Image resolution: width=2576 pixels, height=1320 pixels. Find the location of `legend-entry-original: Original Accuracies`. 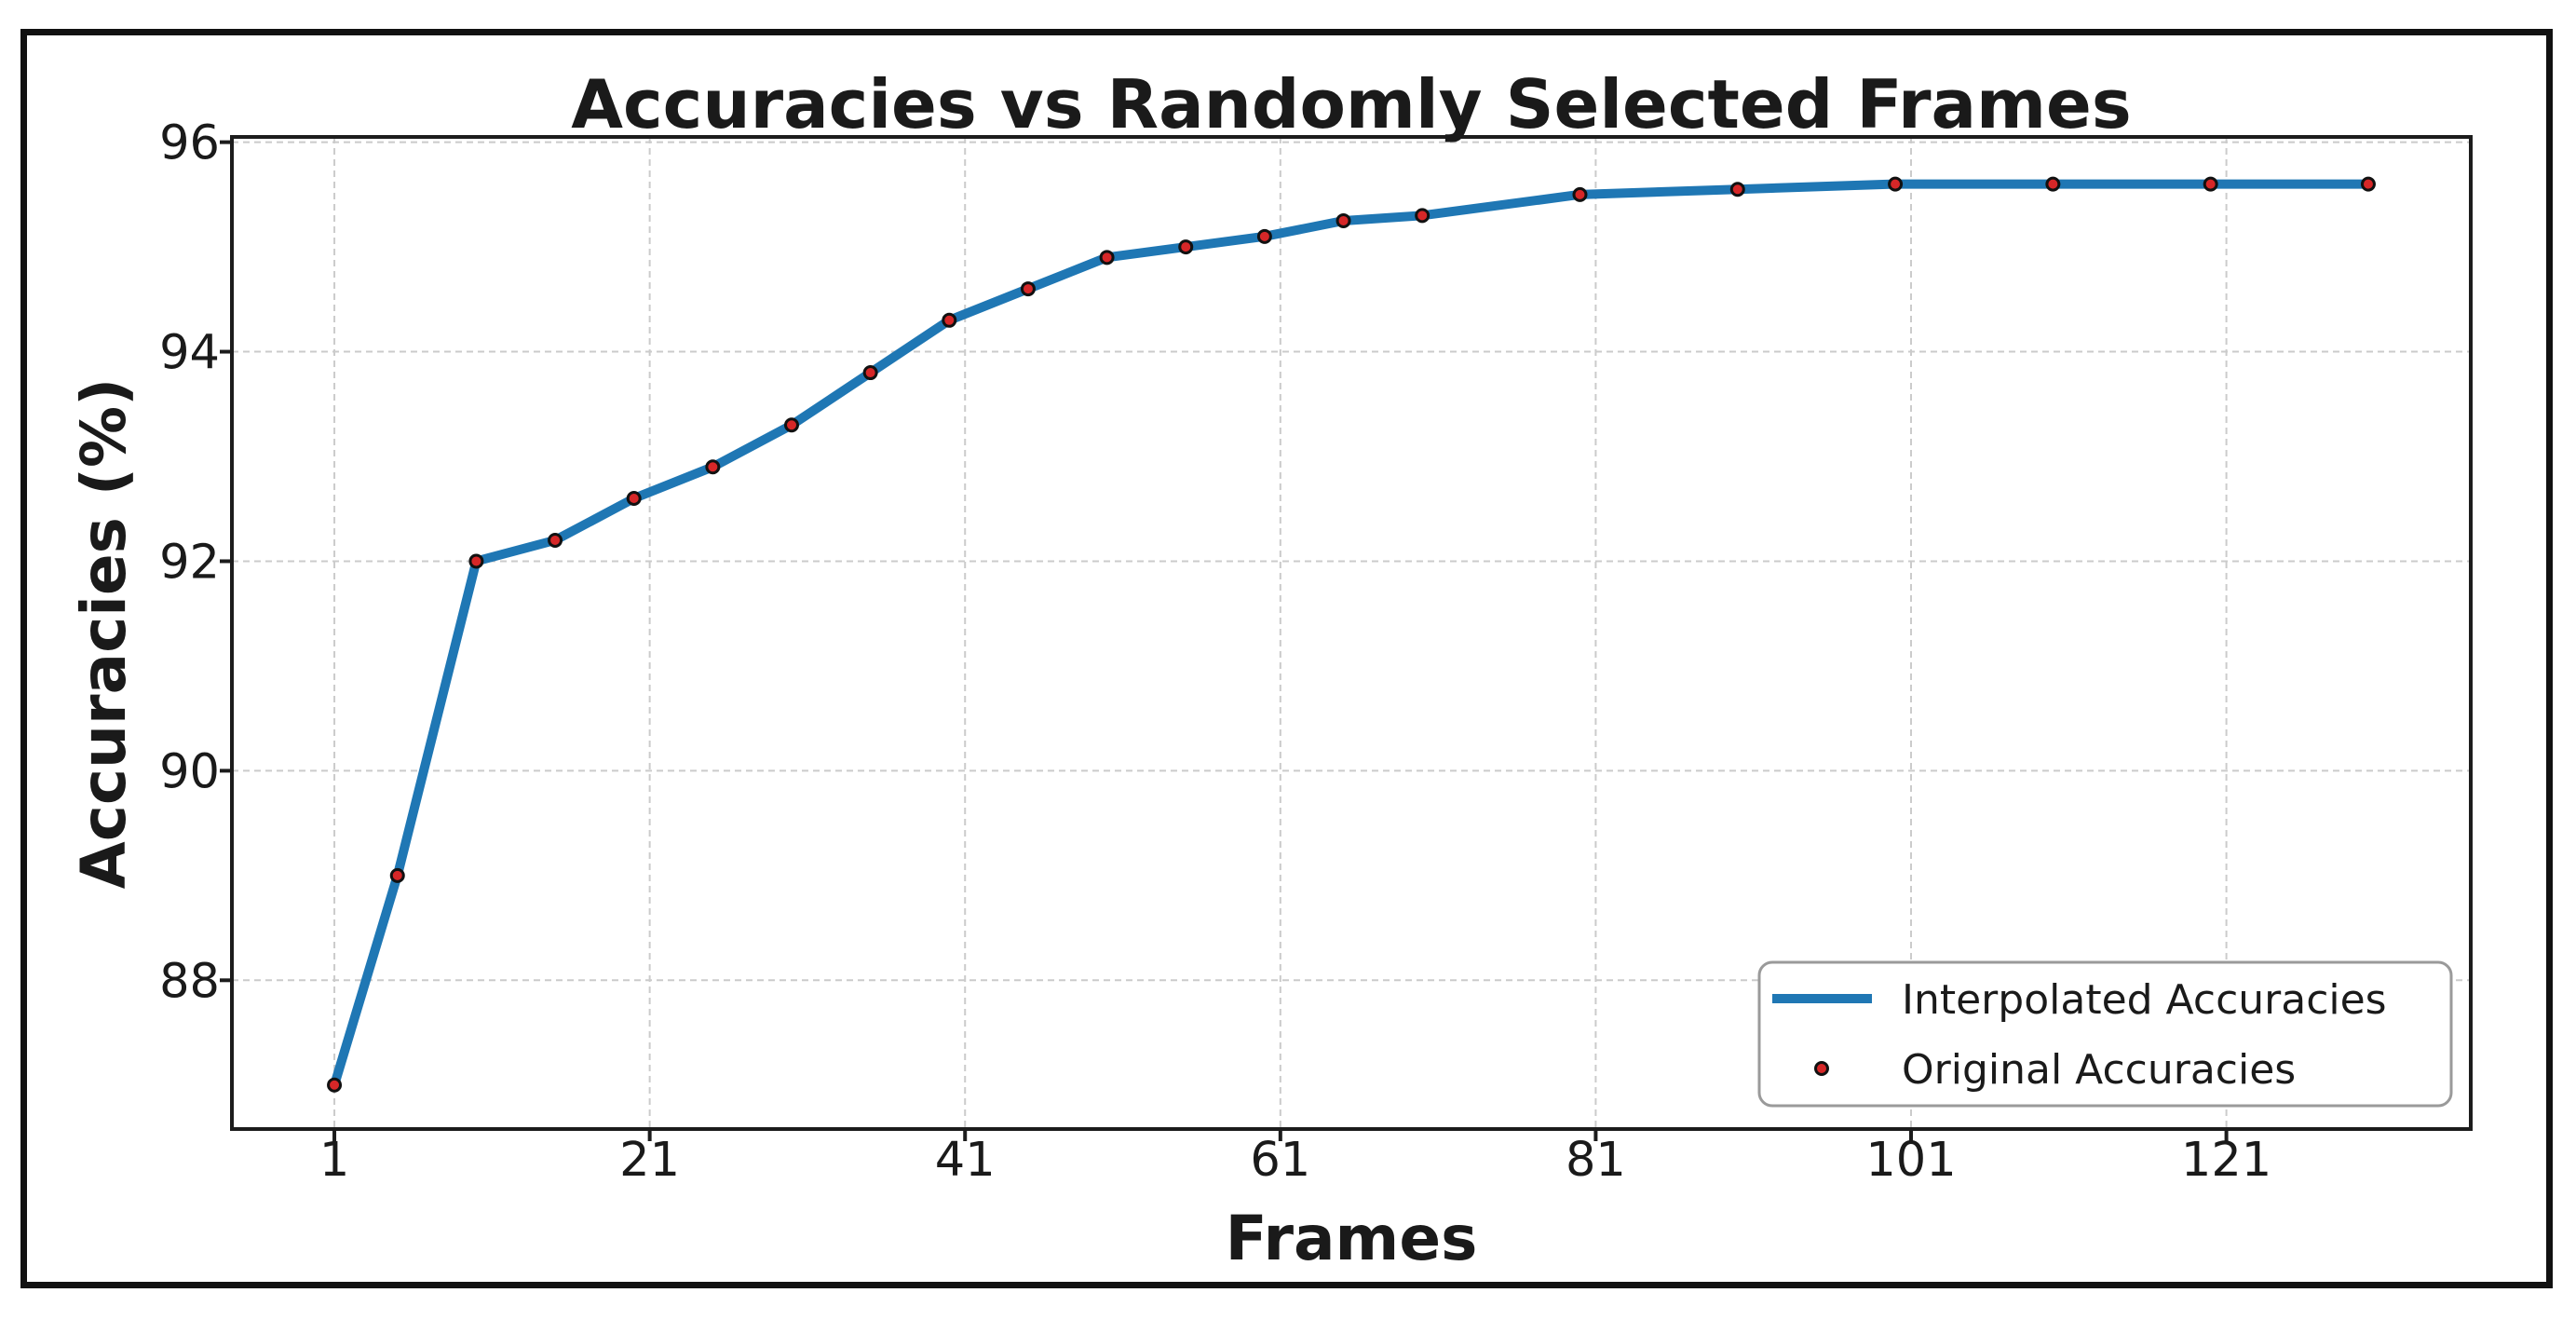

legend-entry-original: Original Accuracies is located at coordinates (2099, 1070).